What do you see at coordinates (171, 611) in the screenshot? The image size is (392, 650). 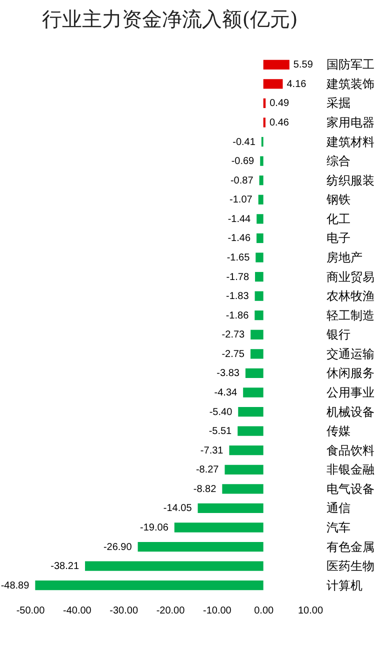 I see `x-tick-label: -20.00` at bounding box center [171, 611].